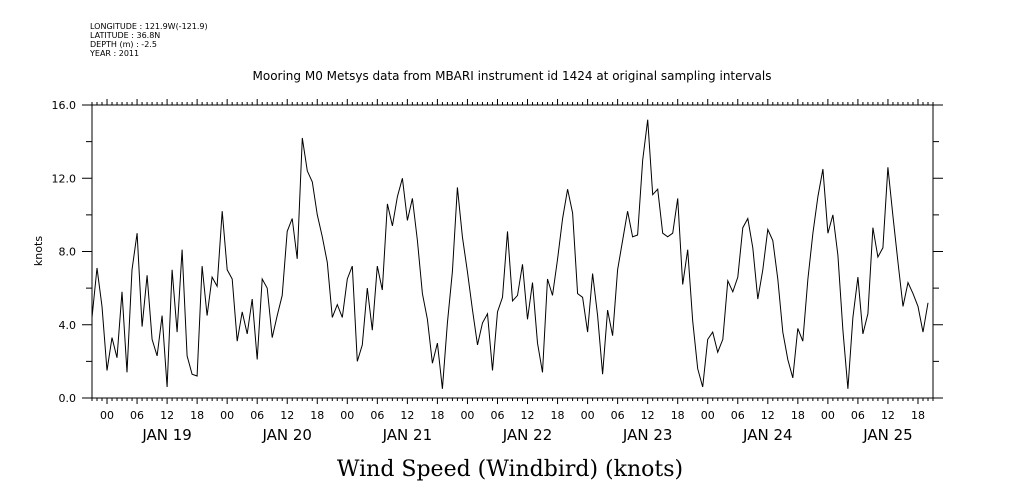 This screenshot has width=1009, height=504. Describe the element at coordinates (286, 435) in the screenshot. I see `x-day-label: JAN 20` at that location.